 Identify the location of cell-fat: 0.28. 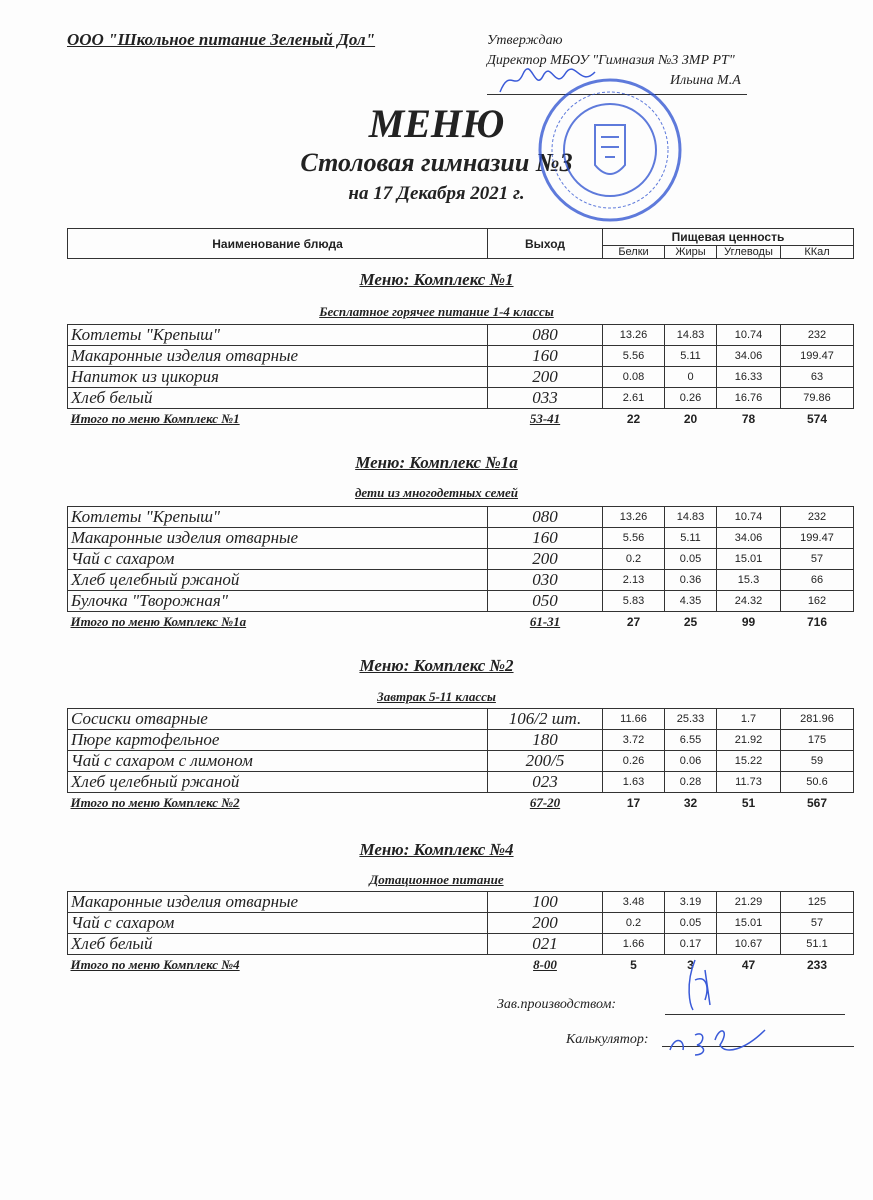
(690, 782).